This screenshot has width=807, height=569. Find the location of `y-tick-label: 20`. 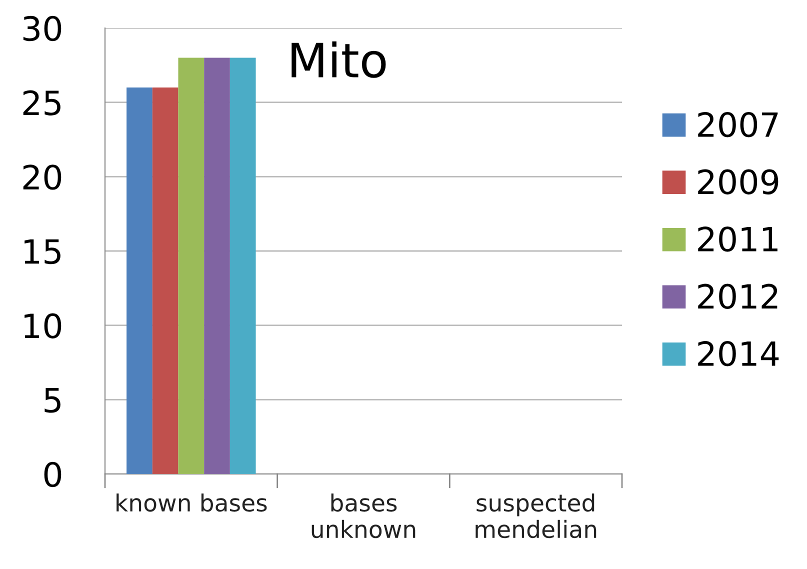

y-tick-label: 20 is located at coordinates (42, 177).